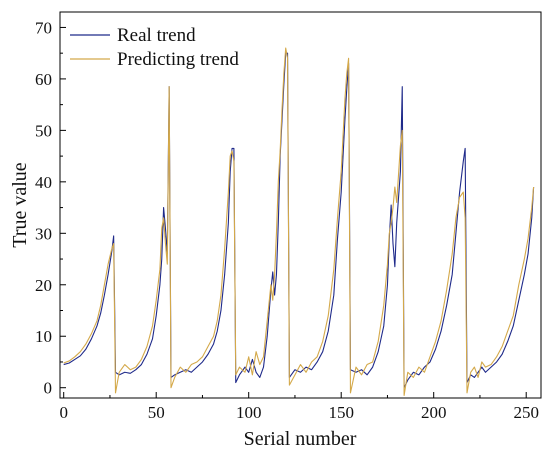 This screenshot has height=458, width=550. What do you see at coordinates (178, 59) in the screenshot?
I see `legend-label-2: Predicting trend` at bounding box center [178, 59].